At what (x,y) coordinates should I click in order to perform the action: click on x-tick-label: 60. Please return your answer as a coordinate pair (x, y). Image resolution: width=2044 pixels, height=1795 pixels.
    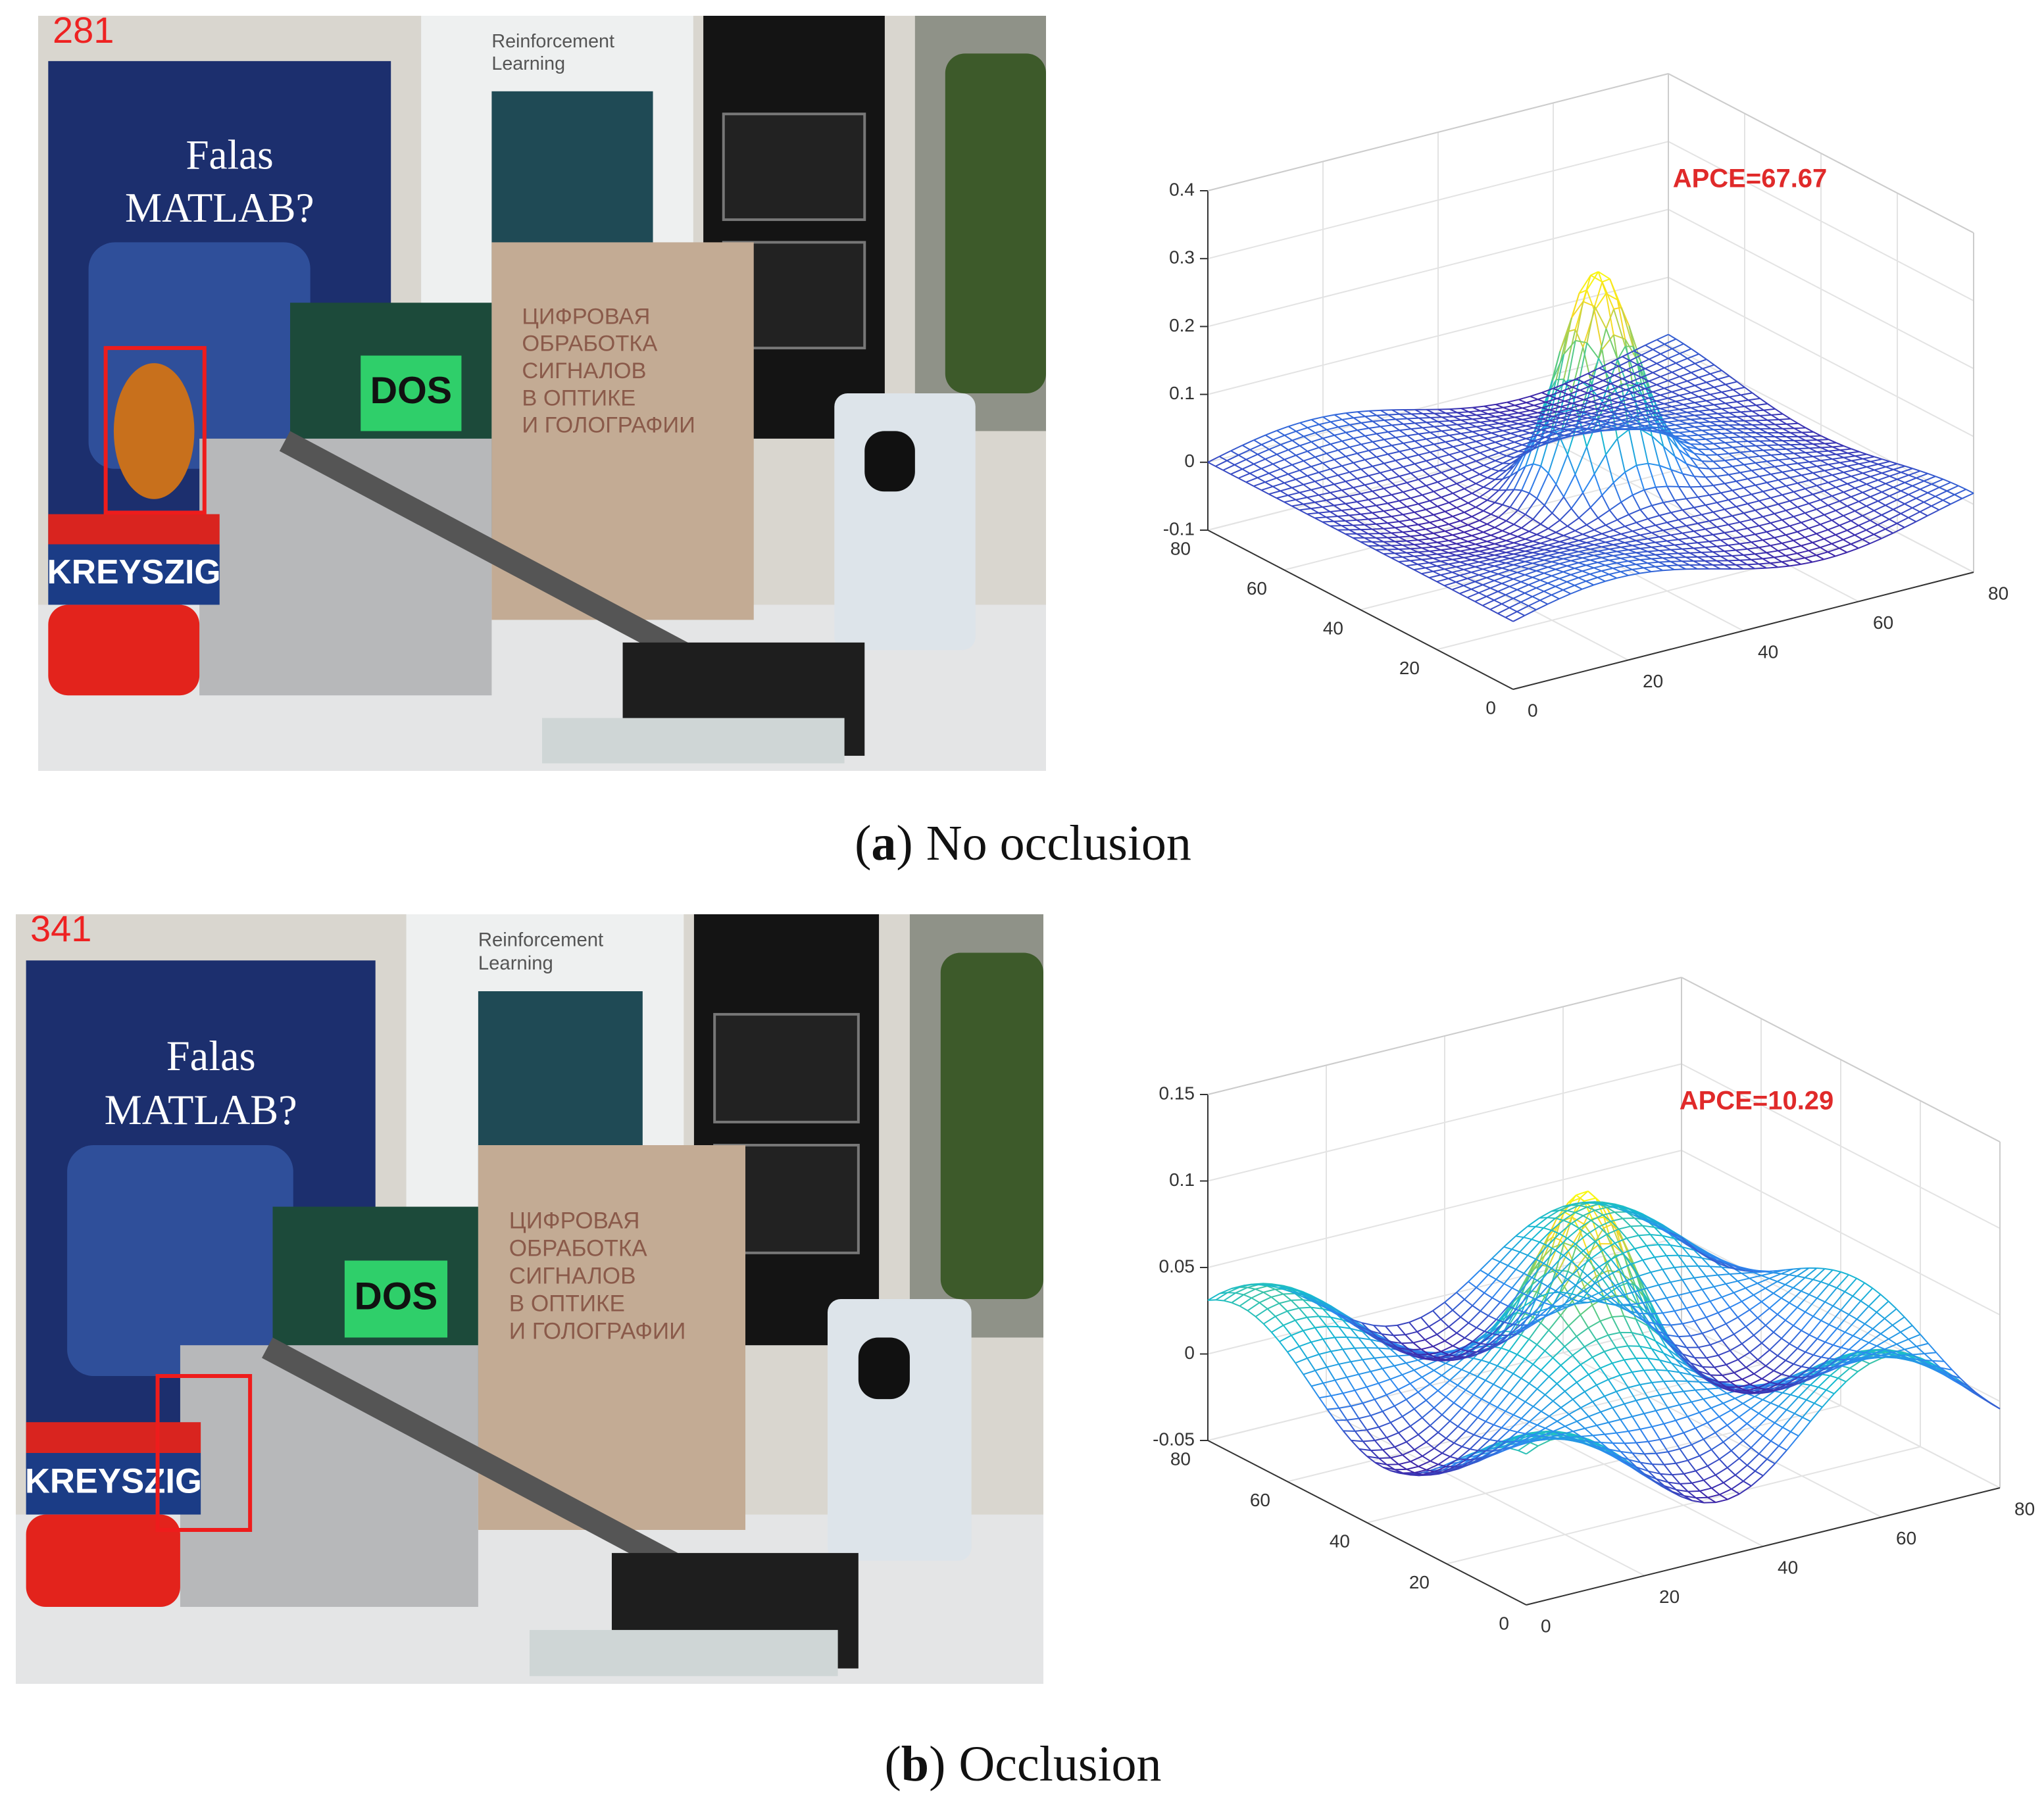
    Looking at the image, I should click on (1257, 588).